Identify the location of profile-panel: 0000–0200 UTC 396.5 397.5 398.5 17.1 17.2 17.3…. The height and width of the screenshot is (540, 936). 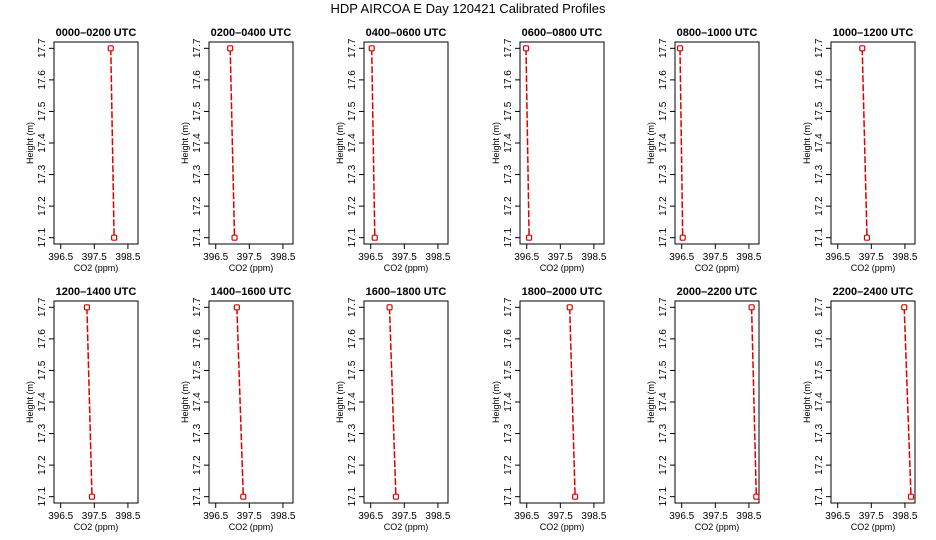
(83, 150).